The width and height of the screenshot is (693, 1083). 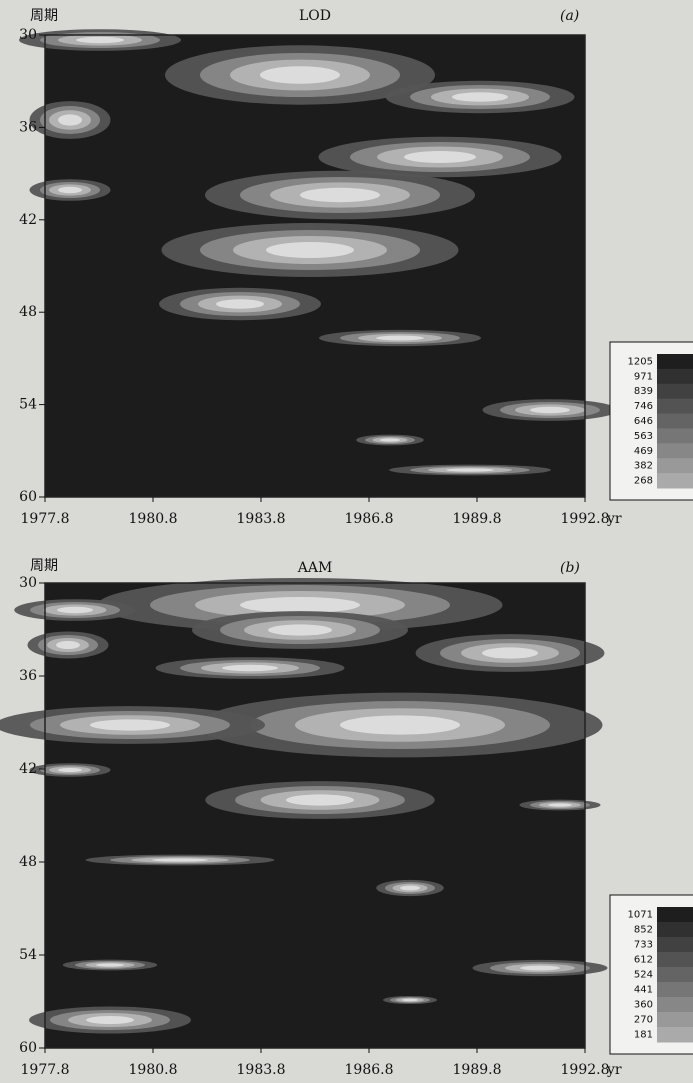 I want to click on colorbar-label: 1071, so click(x=640, y=915).